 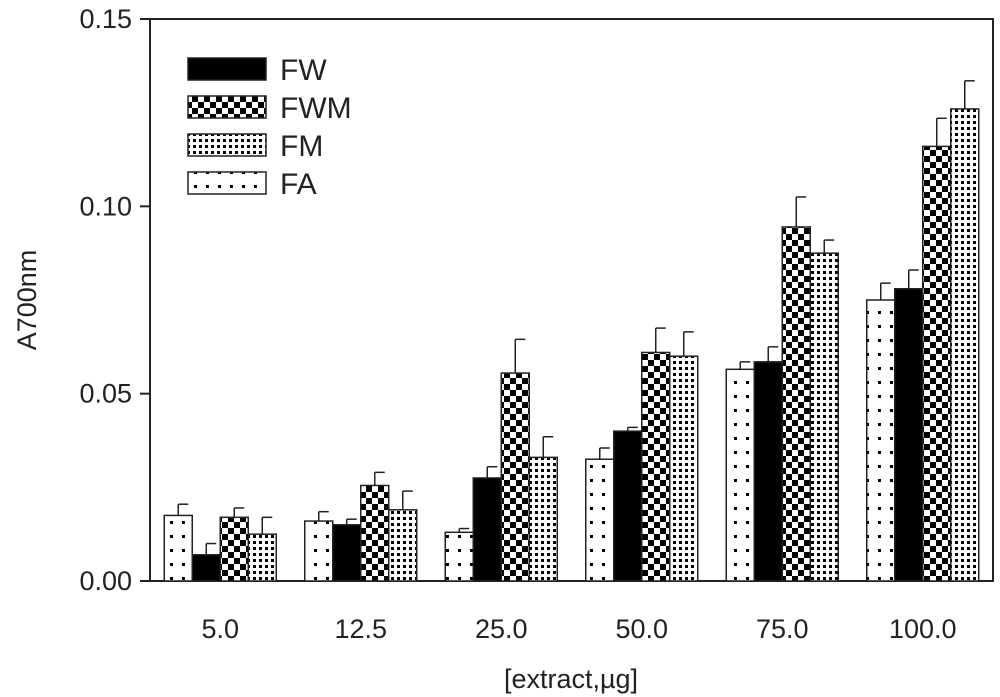 I want to click on x-tick-label: 5.0, so click(x=220, y=629).